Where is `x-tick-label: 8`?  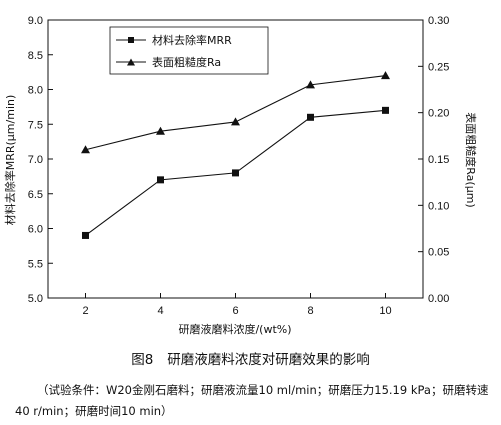 x-tick-label: 8 is located at coordinates (310, 311).